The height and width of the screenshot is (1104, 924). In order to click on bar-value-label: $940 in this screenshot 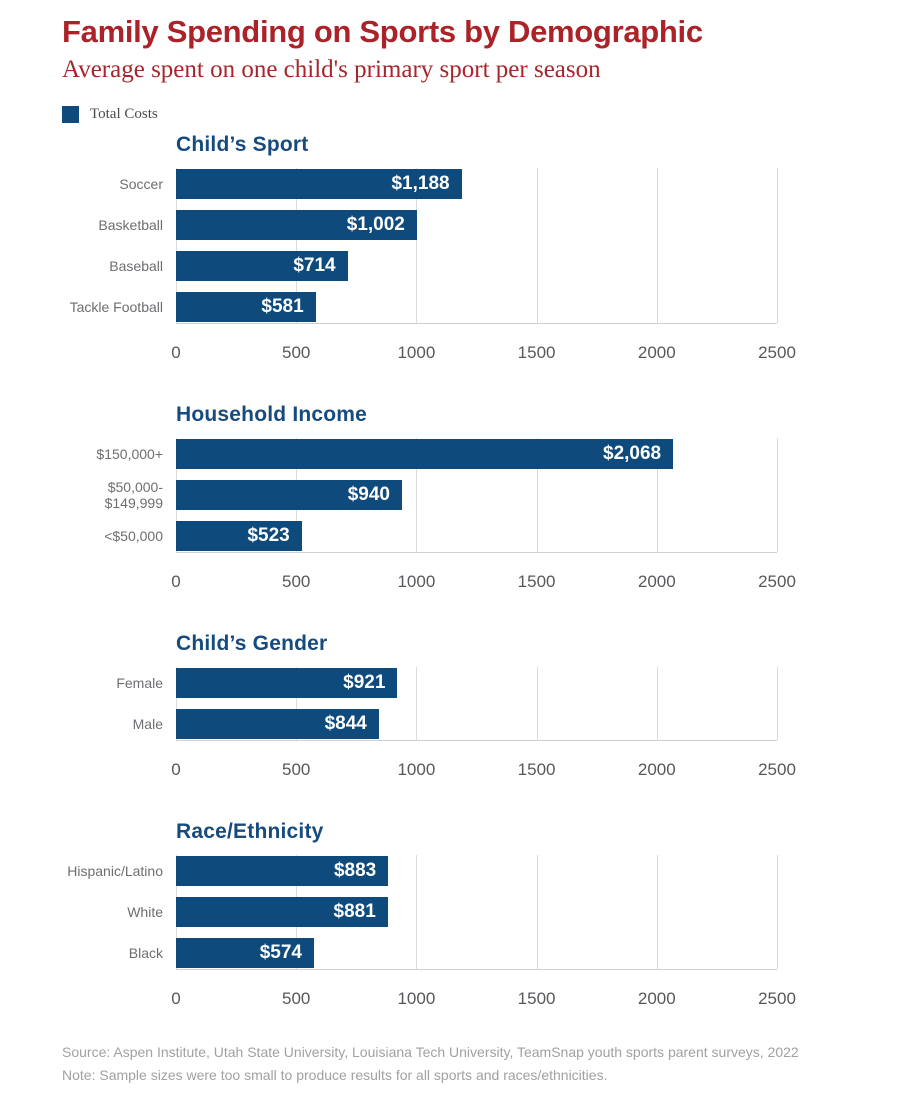, I will do `click(368, 494)`.